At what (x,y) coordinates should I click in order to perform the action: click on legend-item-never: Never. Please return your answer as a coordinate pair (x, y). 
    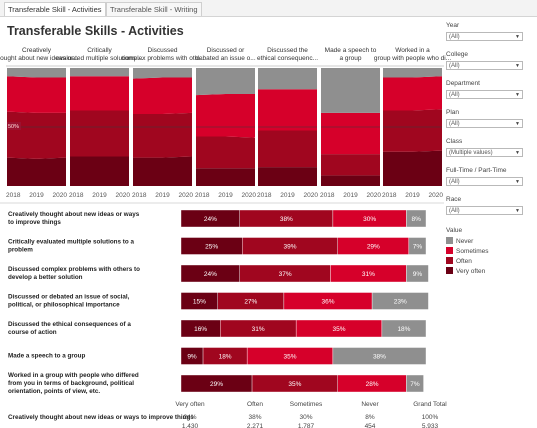
    Looking at the image, I should click on (459, 241).